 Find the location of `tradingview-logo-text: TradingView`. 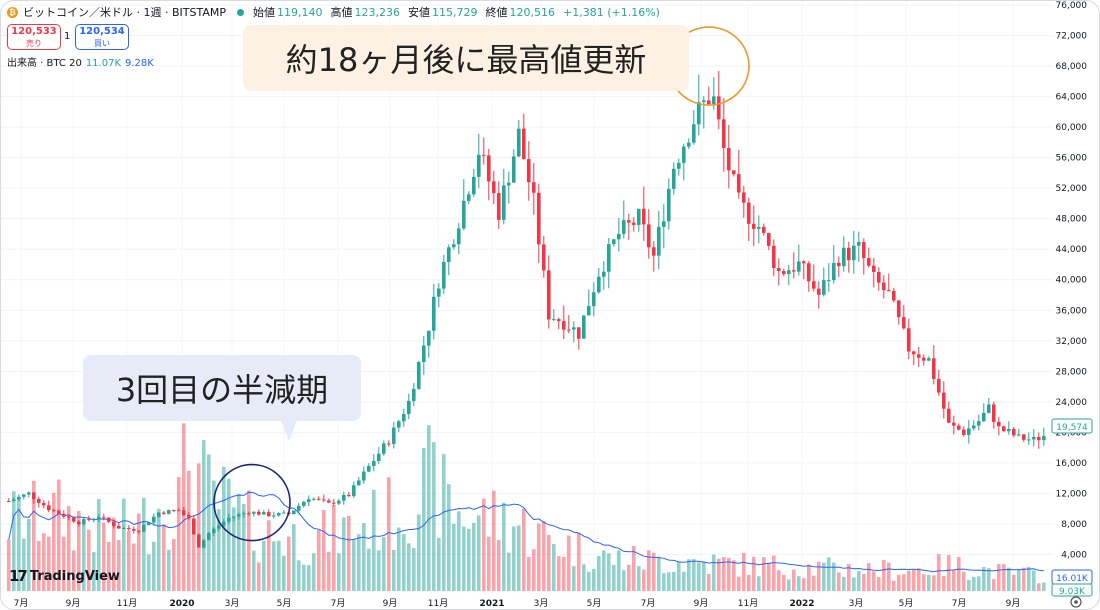

tradingview-logo-text: TradingView is located at coordinates (74, 576).